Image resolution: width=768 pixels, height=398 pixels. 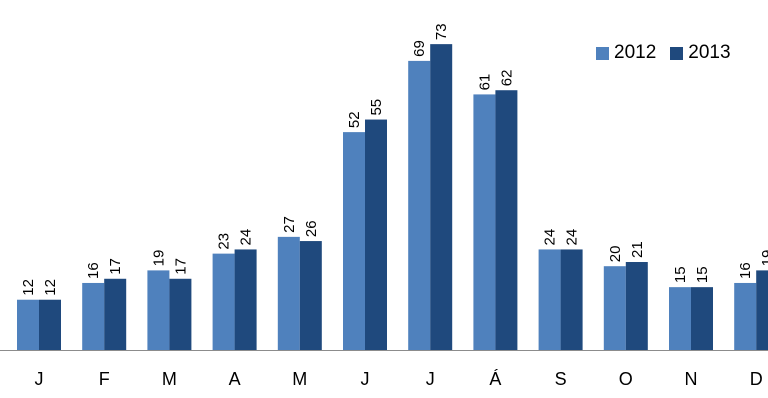 What do you see at coordinates (50, 287) in the screenshot?
I see `data-label-2013-1: 12` at bounding box center [50, 287].